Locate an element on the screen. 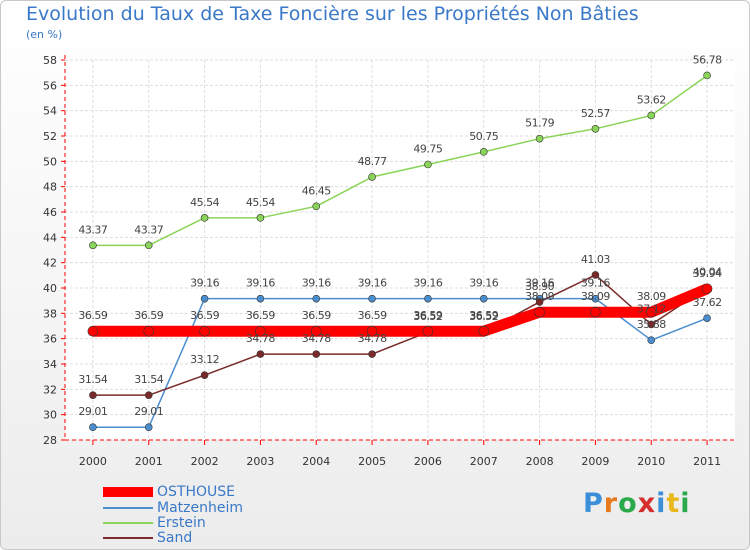 The image size is (750, 550). data-label-erstein: 46.45 is located at coordinates (316, 190).